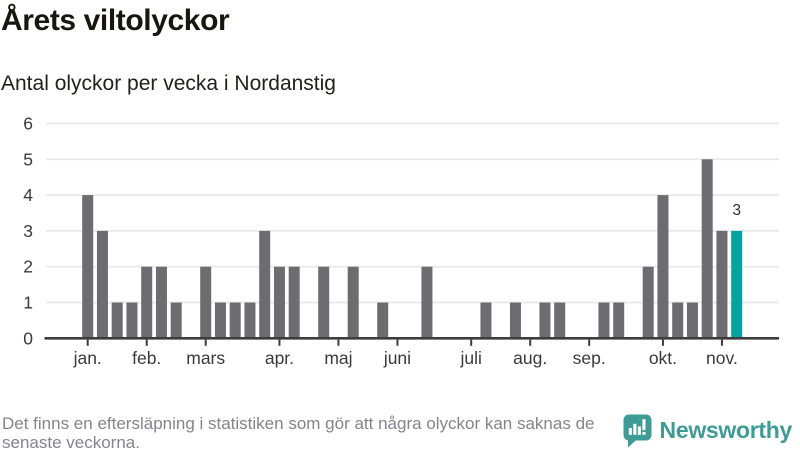  I want to click on page-title: Årets viltolyckor, so click(115, 20).